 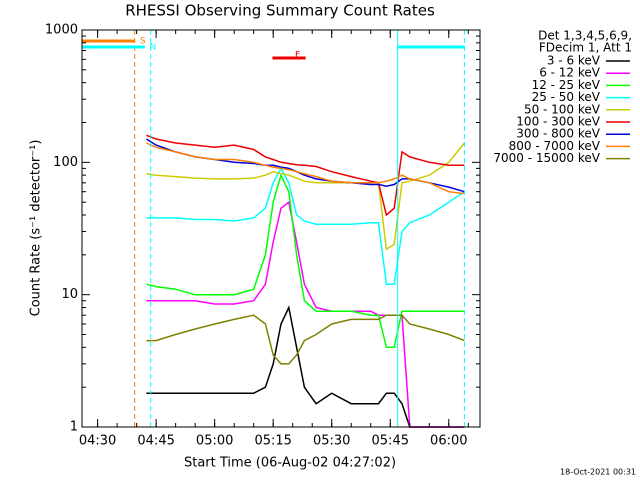 What do you see at coordinates (280, 11) in the screenshot?
I see `chart-title: RHESSI Observing Summary Count Rates` at bounding box center [280, 11].